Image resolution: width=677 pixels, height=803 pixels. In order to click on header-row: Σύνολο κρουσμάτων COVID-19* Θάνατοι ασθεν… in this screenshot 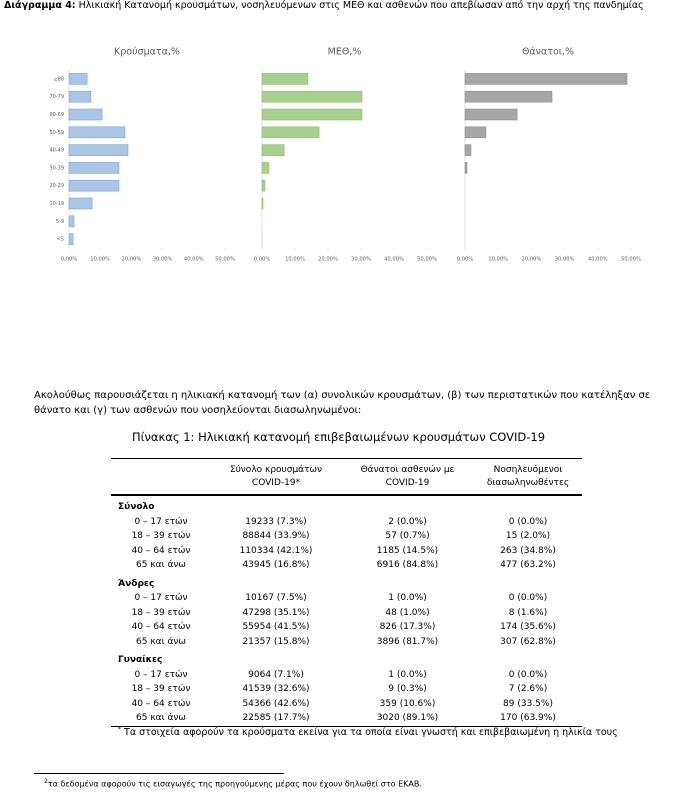, I will do `click(346, 477)`.